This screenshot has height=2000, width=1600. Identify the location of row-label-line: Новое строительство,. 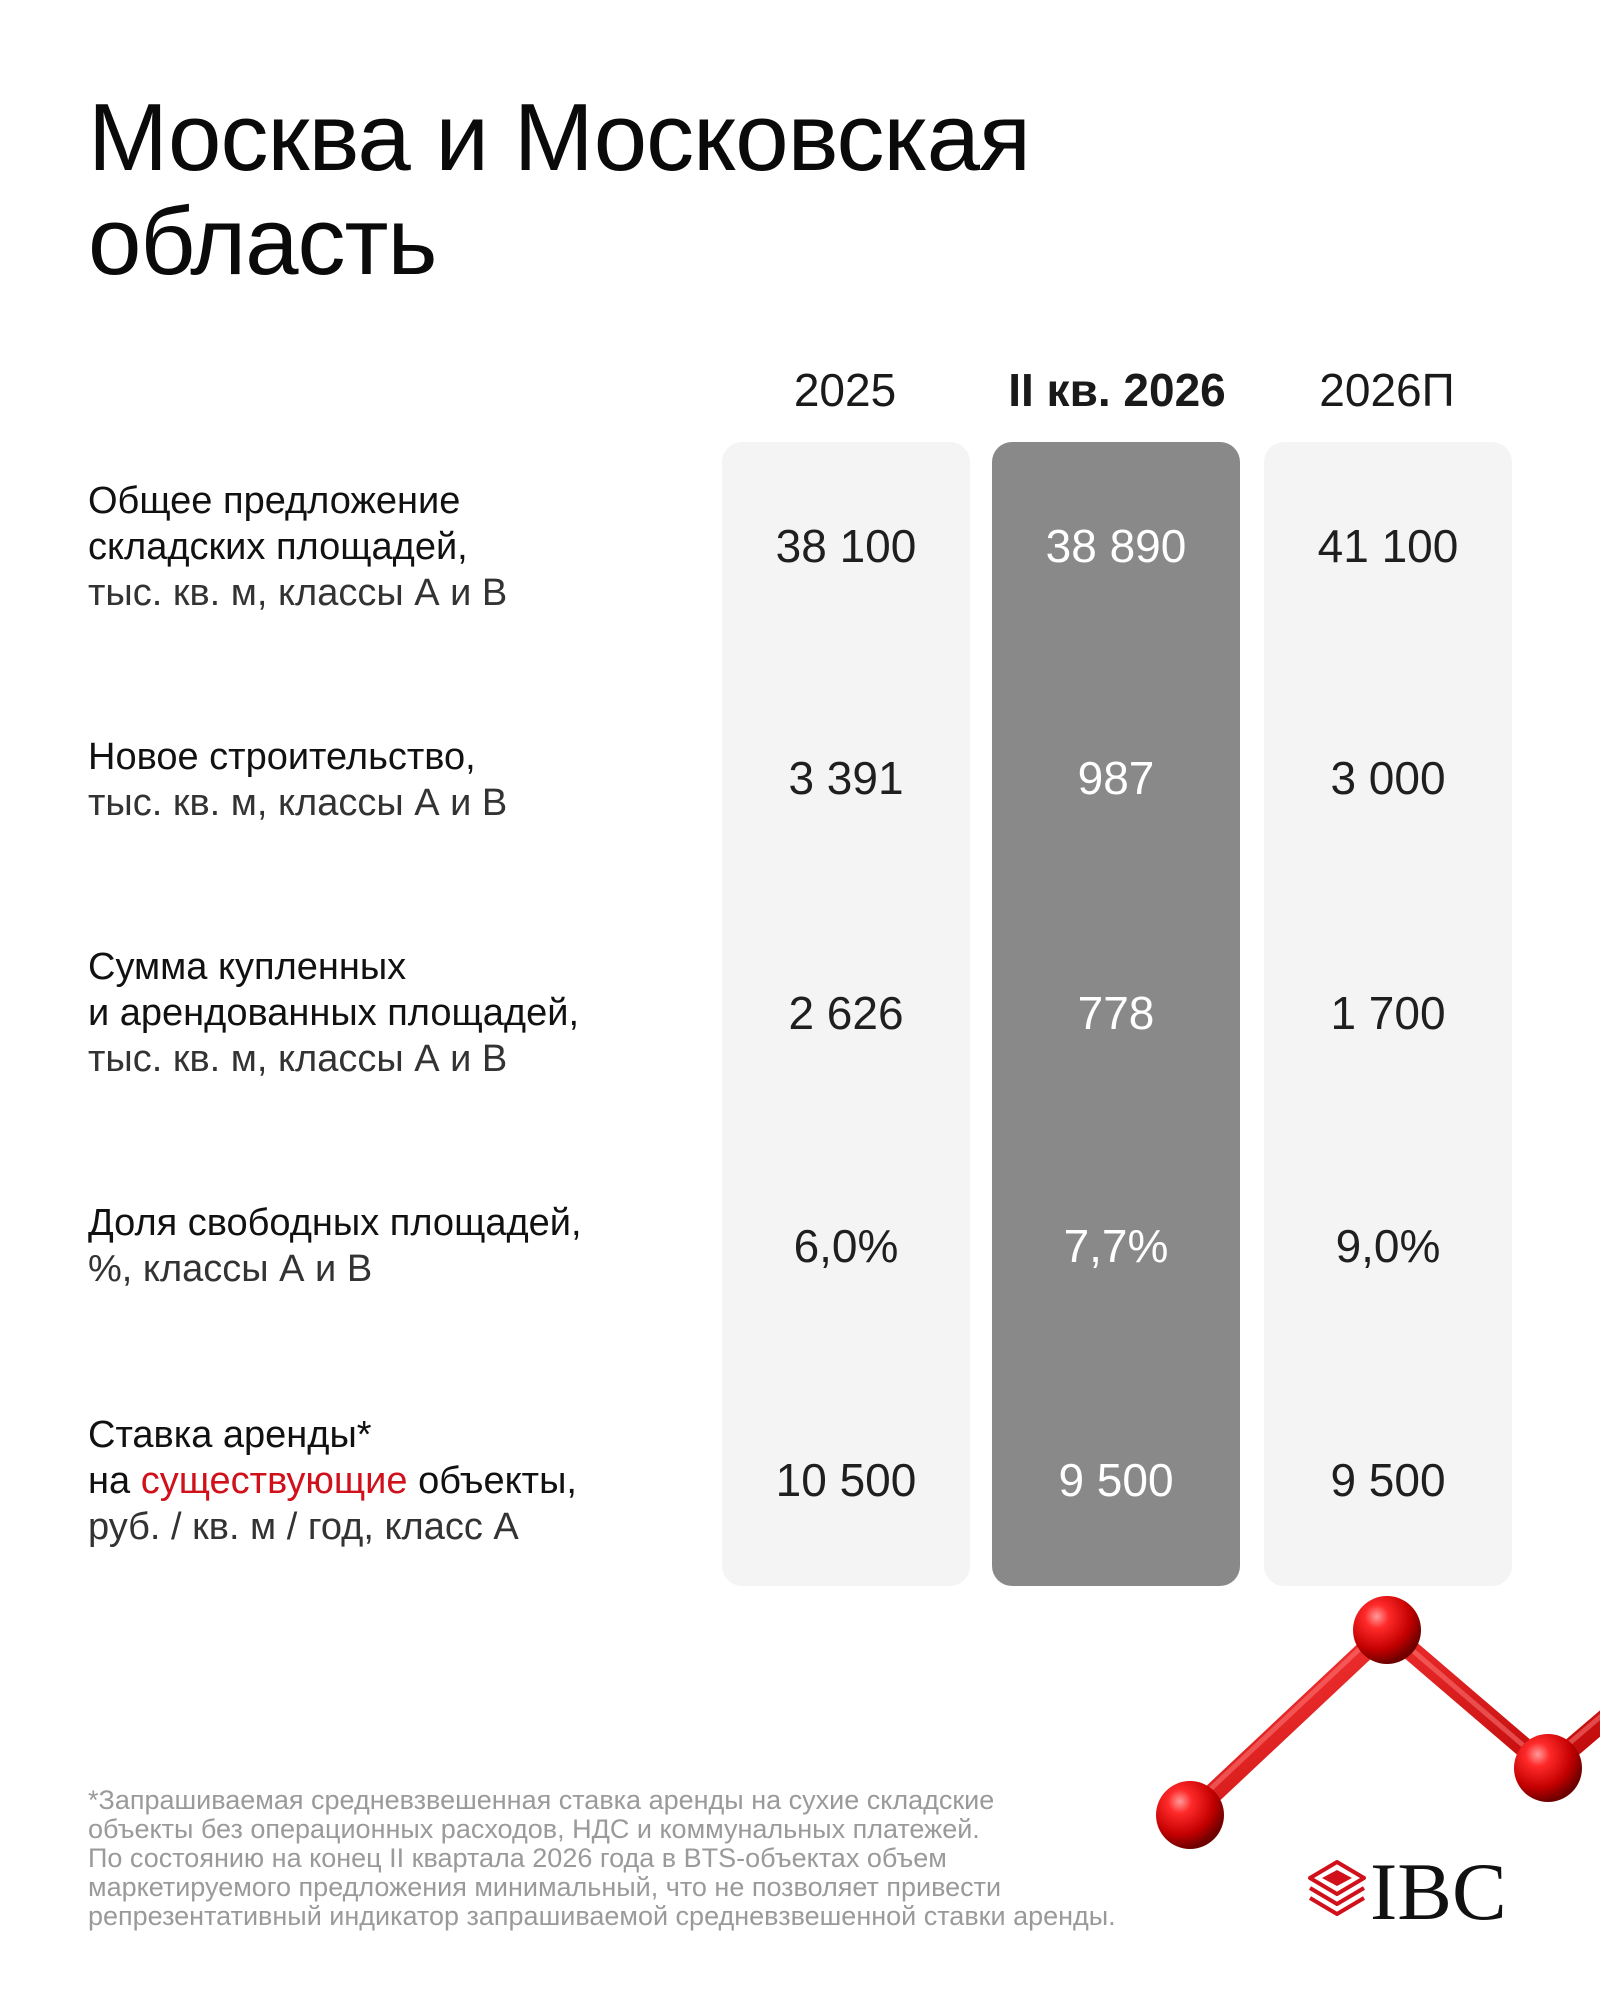
(282, 757).